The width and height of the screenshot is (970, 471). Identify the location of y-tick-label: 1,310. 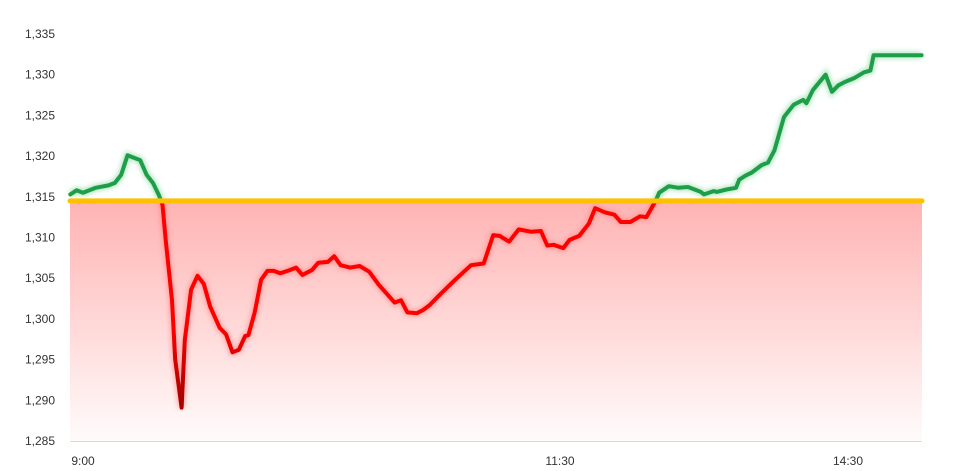
(40, 238).